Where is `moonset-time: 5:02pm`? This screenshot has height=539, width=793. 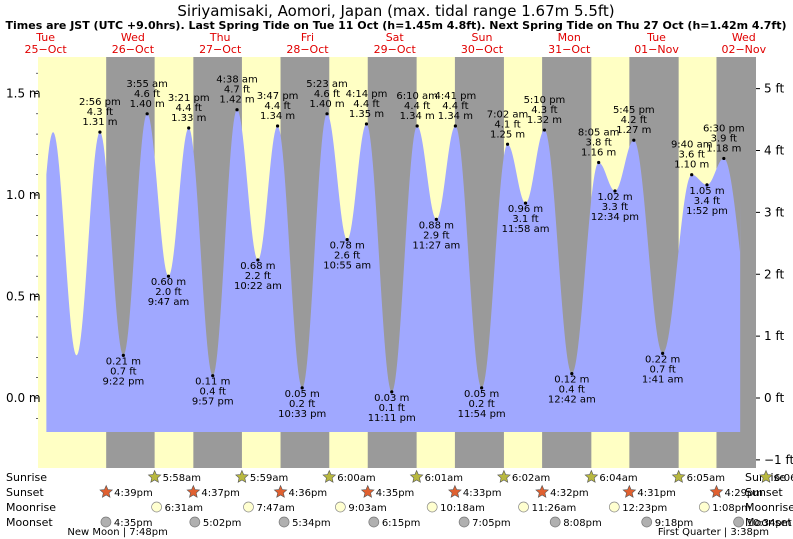
moonset-time: 5:02pm is located at coordinates (222, 523).